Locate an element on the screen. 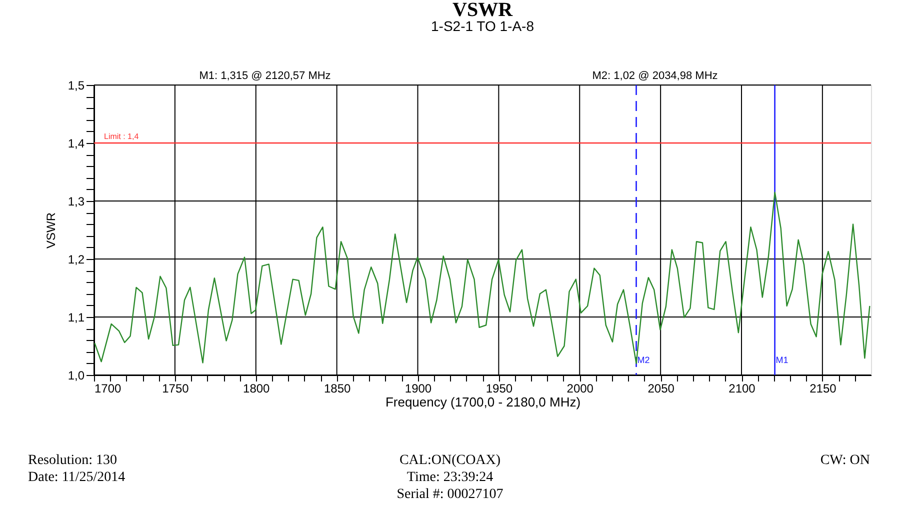  text: M1: 1,315 @ 2120,57 MHz is located at coordinates (265, 76).